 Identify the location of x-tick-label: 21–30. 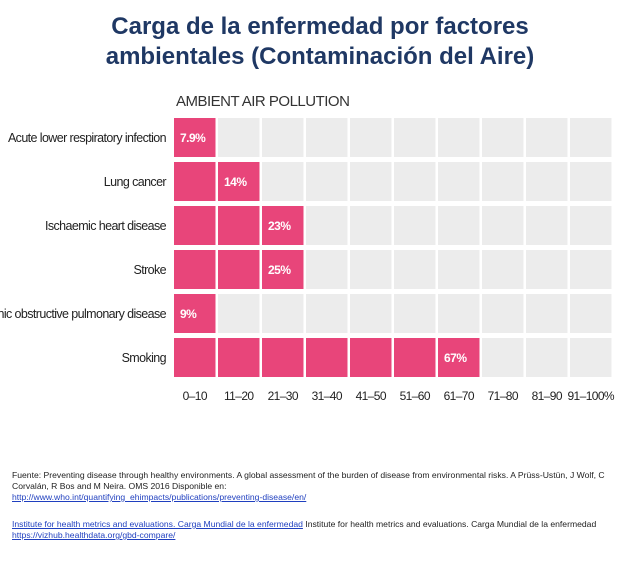
(283, 396).